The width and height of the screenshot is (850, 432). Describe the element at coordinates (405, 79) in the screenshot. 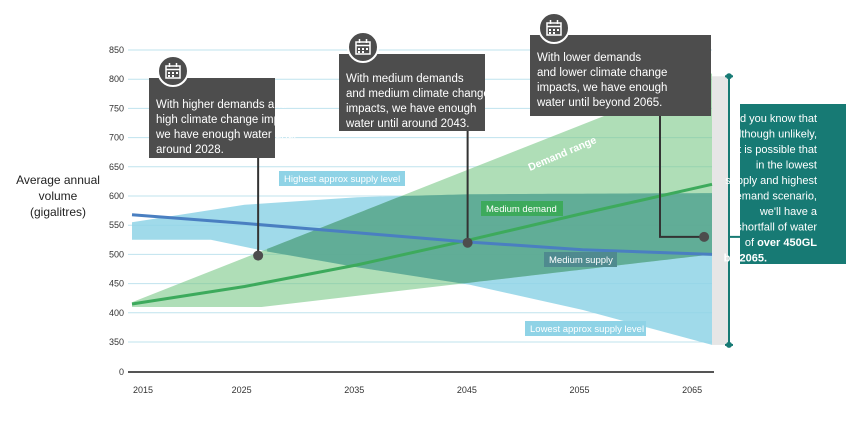

I see `callout-text: With medium demands` at that location.